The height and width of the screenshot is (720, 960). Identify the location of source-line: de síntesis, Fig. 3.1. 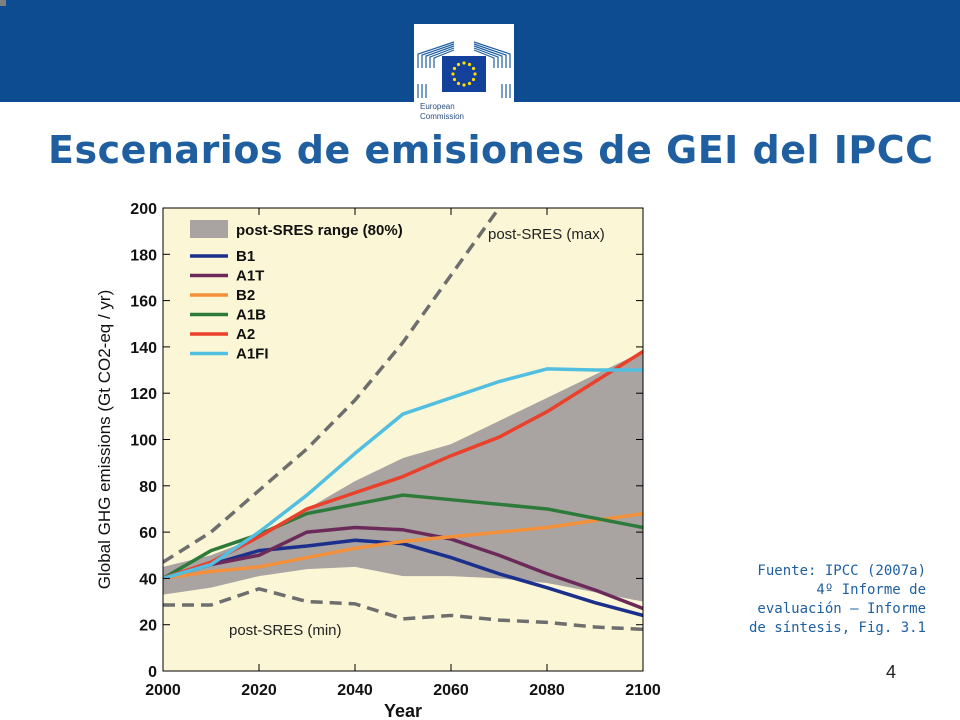
(837, 628).